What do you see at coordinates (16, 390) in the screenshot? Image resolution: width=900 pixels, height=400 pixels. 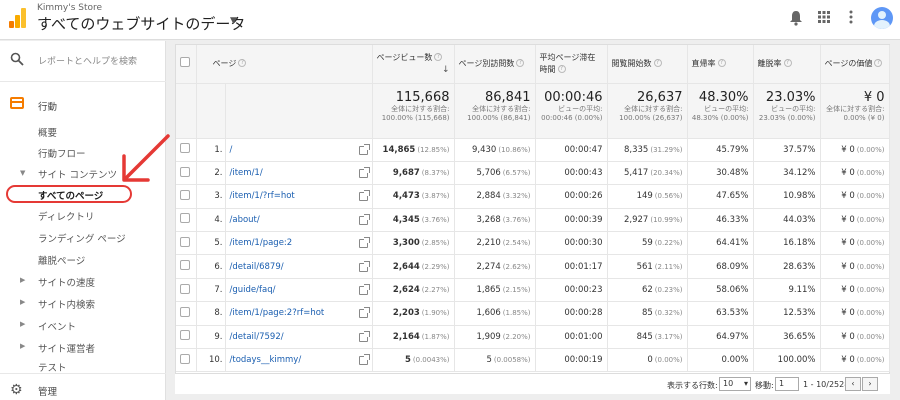 I see `gear-icon: ⚙` at bounding box center [16, 390].